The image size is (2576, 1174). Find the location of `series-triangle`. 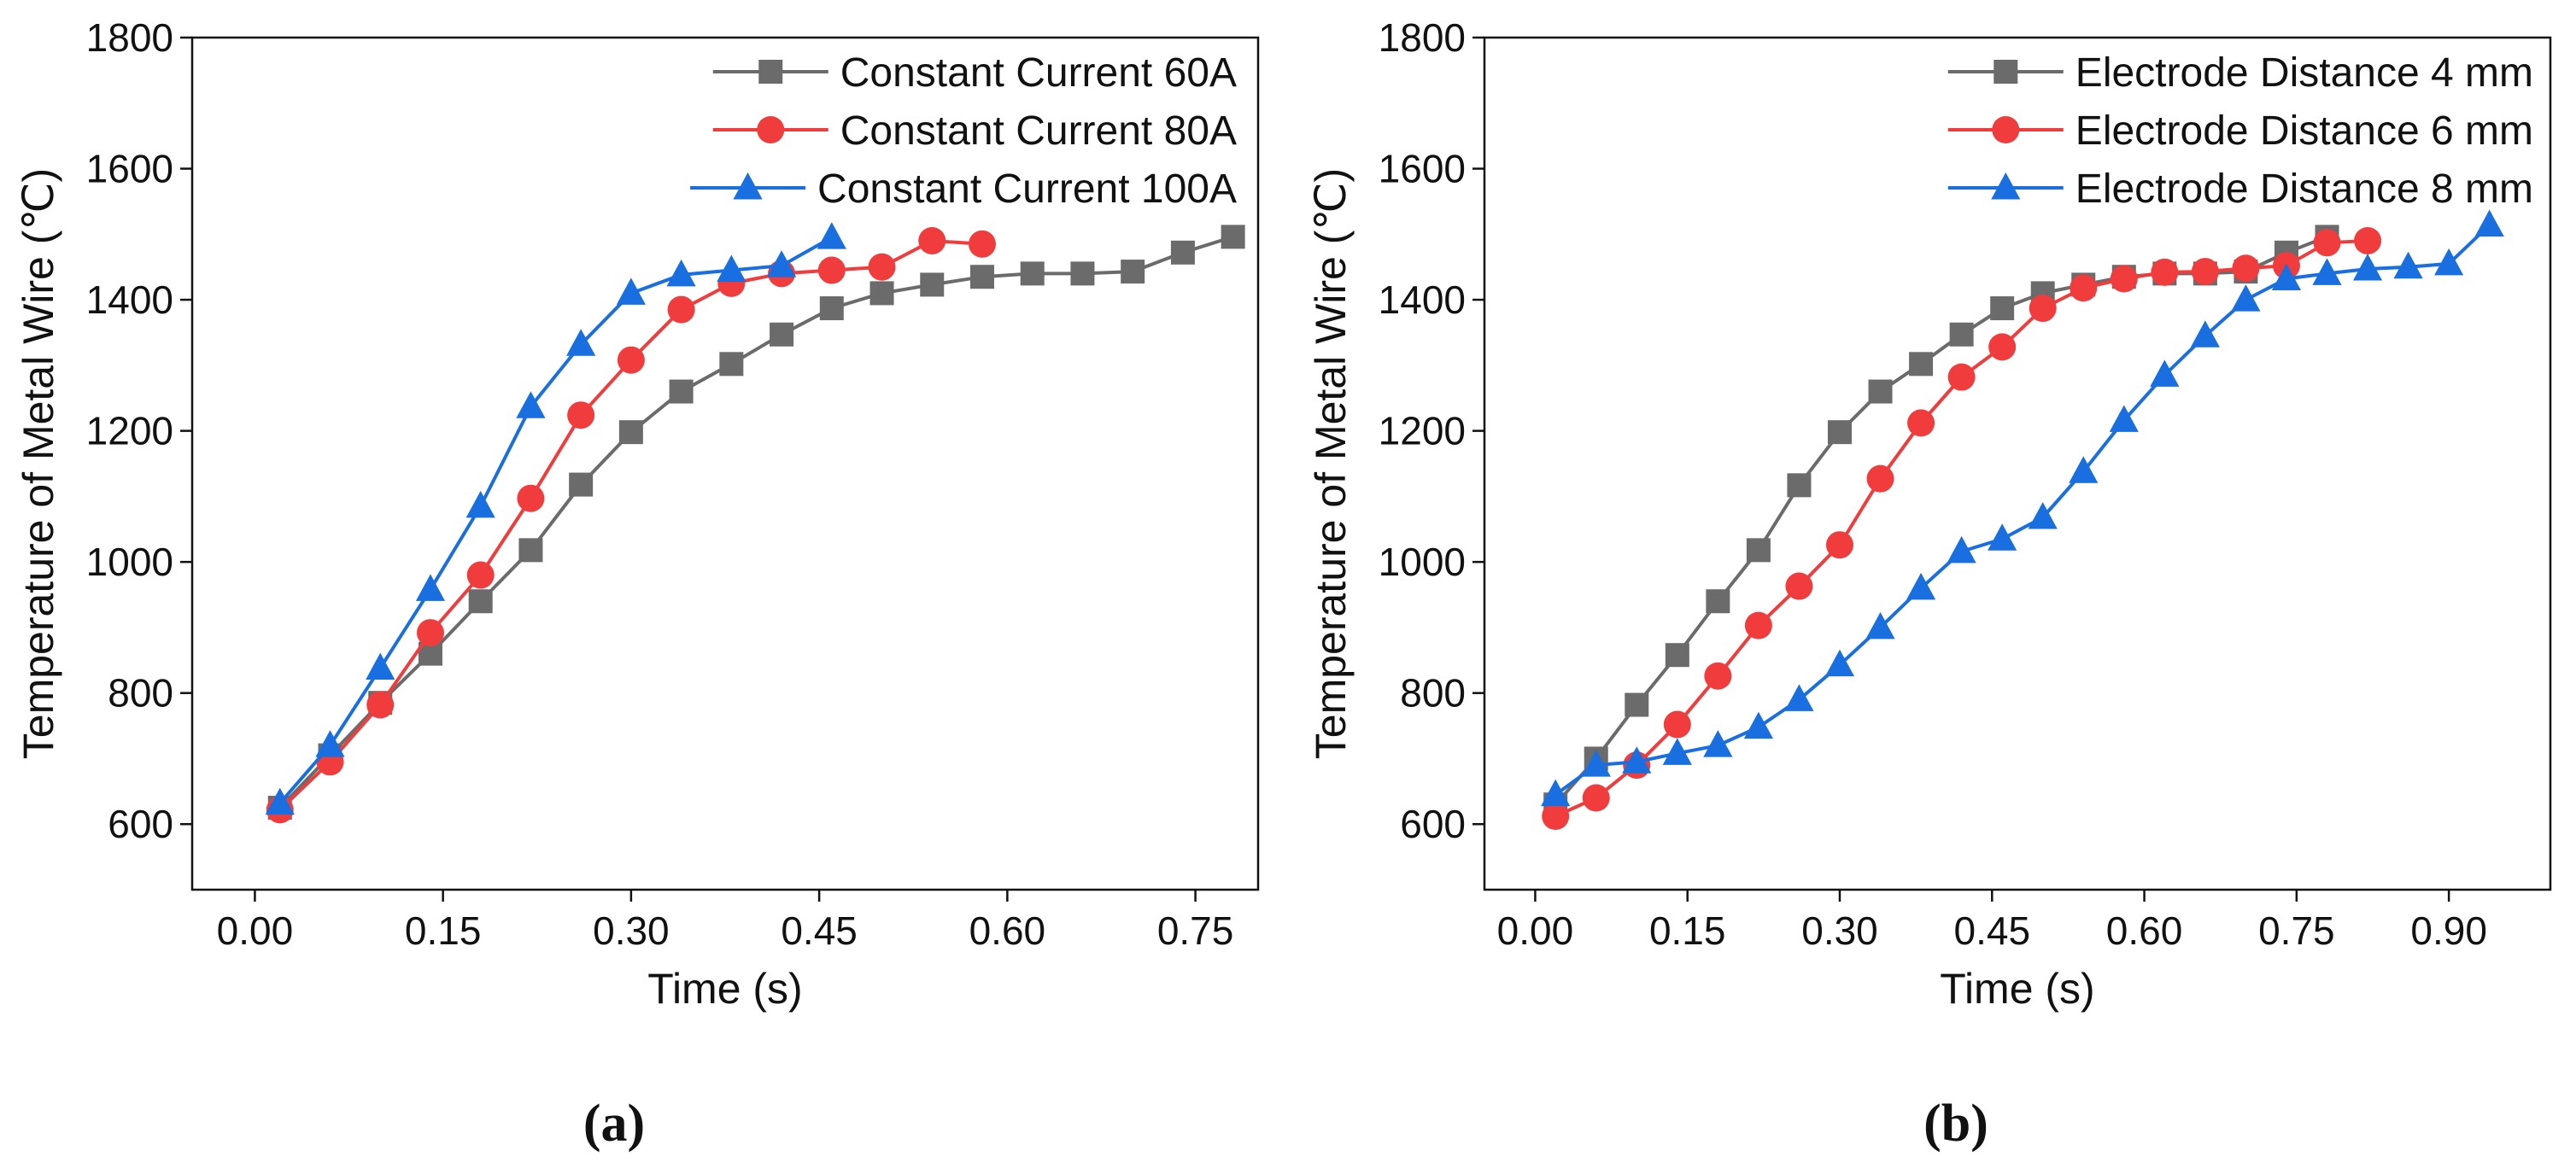

series-triangle is located at coordinates (555, 518).